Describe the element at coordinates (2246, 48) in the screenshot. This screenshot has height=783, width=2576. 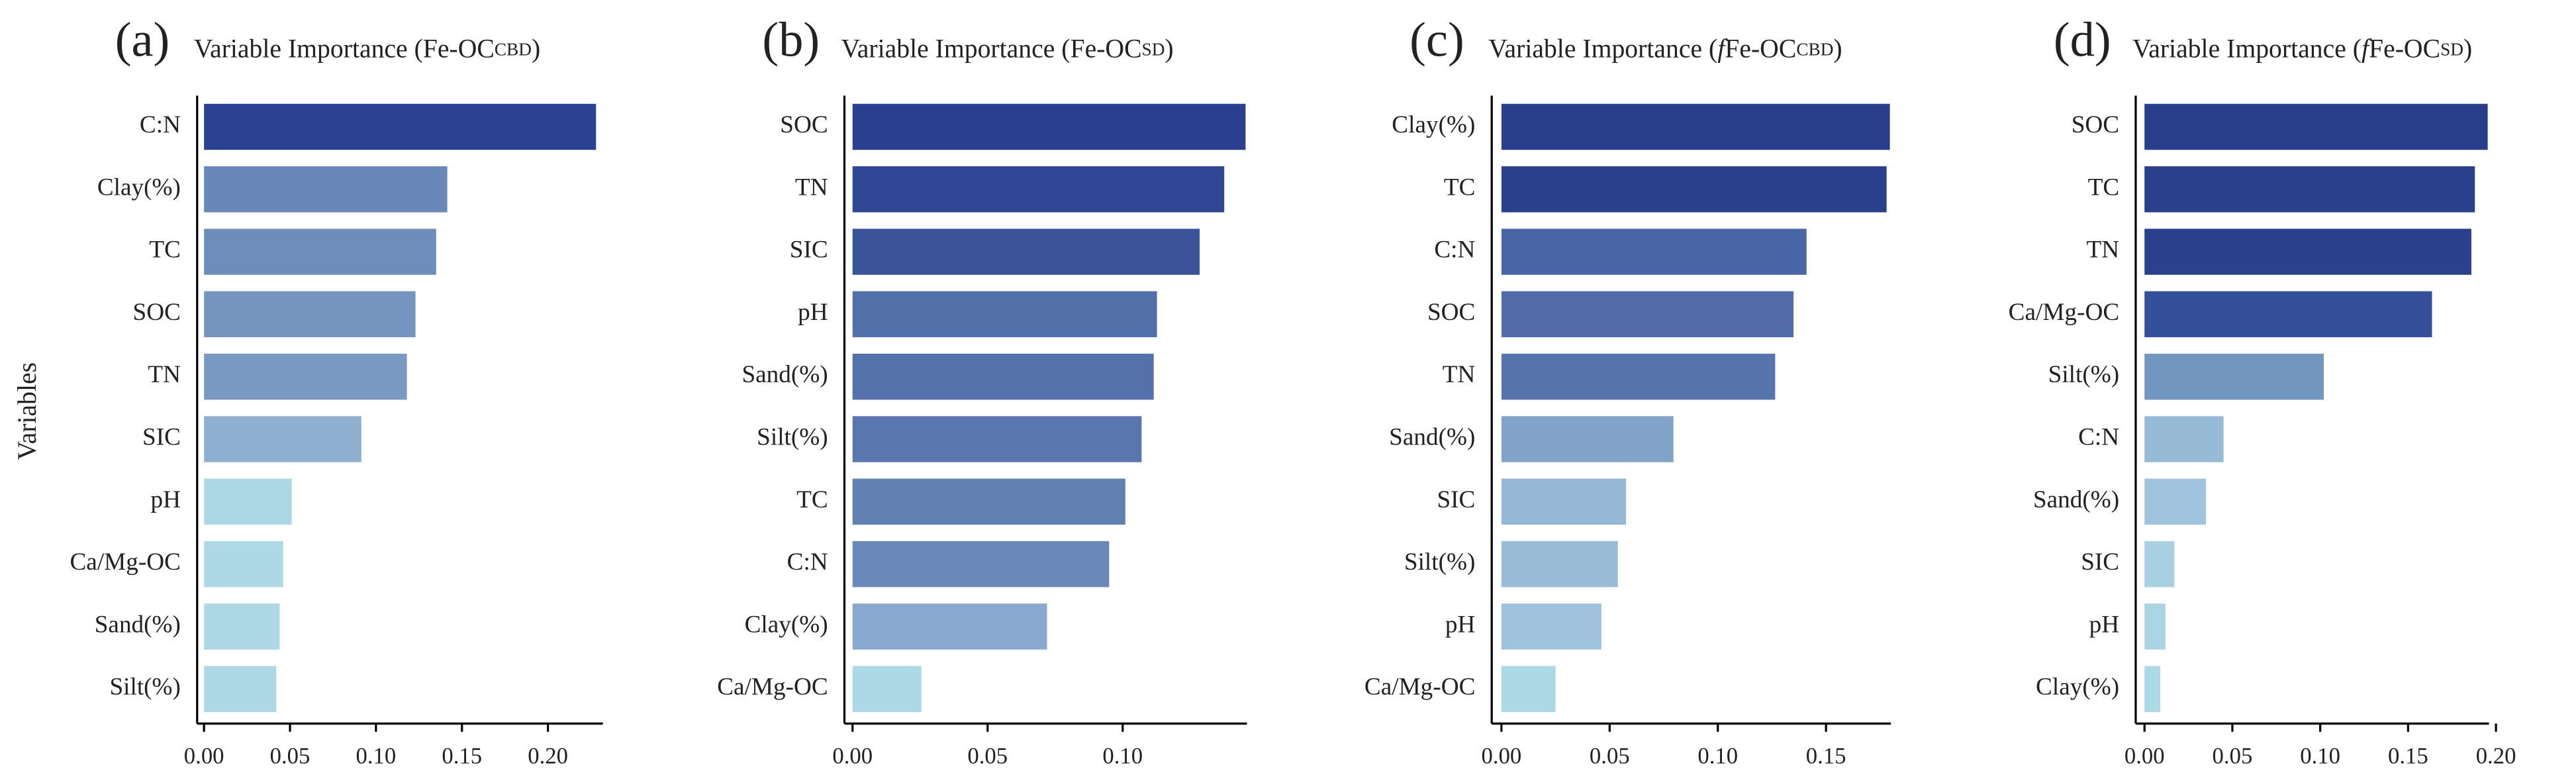
I see `title-part: Variable Importance (` at that location.